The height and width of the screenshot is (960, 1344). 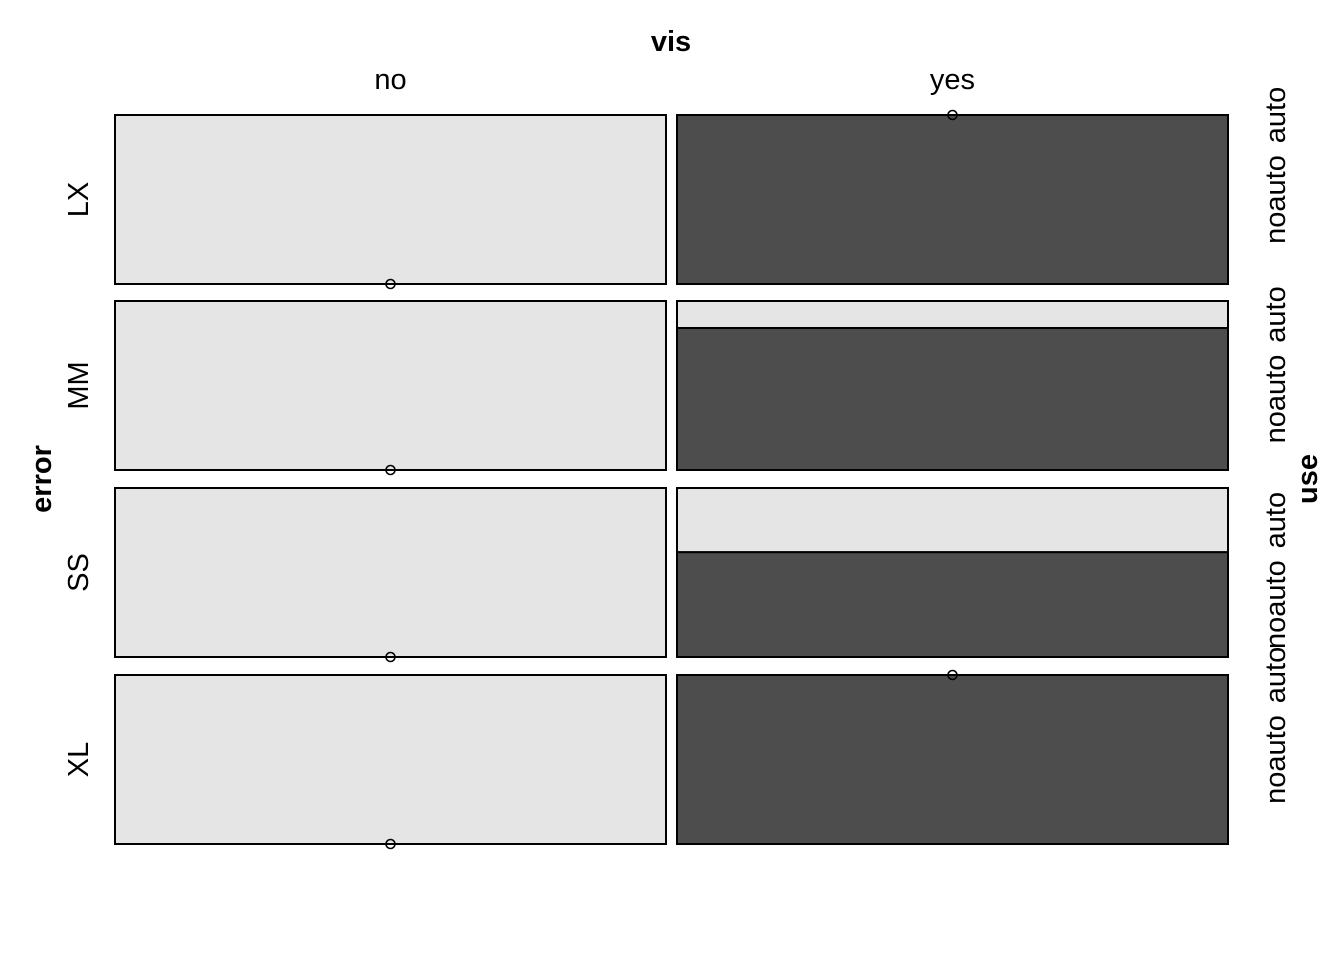 What do you see at coordinates (79, 385) in the screenshot?
I see `row-label-mm: MM` at bounding box center [79, 385].